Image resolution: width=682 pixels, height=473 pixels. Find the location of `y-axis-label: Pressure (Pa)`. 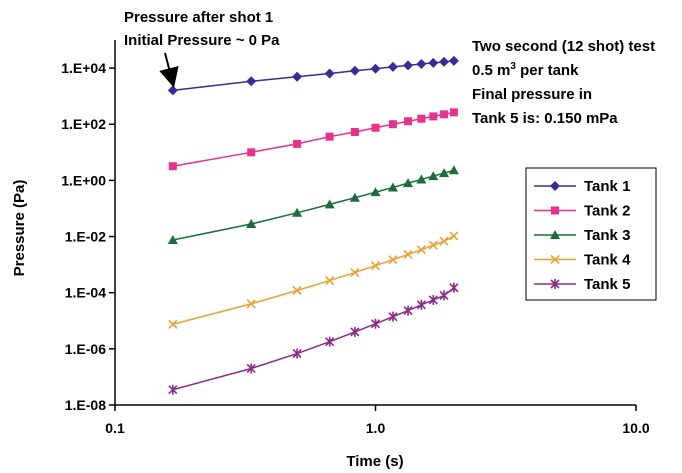

y-axis-label: Pressure (Pa) is located at coordinates (19, 228).